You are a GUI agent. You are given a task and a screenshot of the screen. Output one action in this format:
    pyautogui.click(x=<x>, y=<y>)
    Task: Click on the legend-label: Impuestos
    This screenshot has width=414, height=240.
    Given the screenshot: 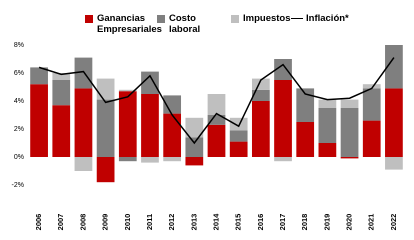 What is the action you would take?
    pyautogui.click(x=267, y=18)
    